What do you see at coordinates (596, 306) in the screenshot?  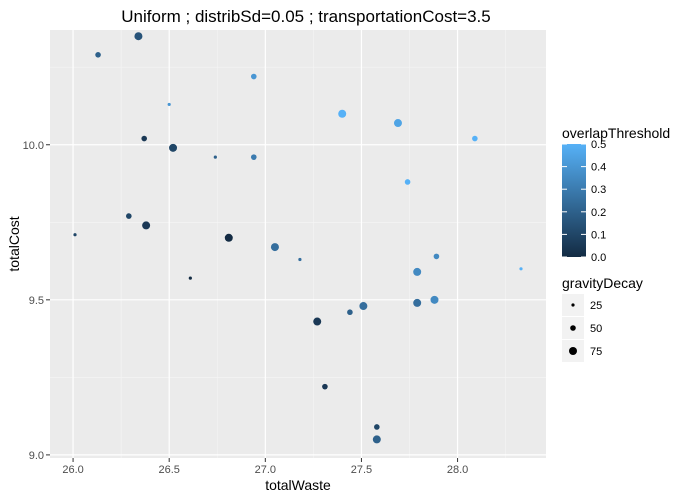 I see `size-legend-label: 25` at bounding box center [596, 306].